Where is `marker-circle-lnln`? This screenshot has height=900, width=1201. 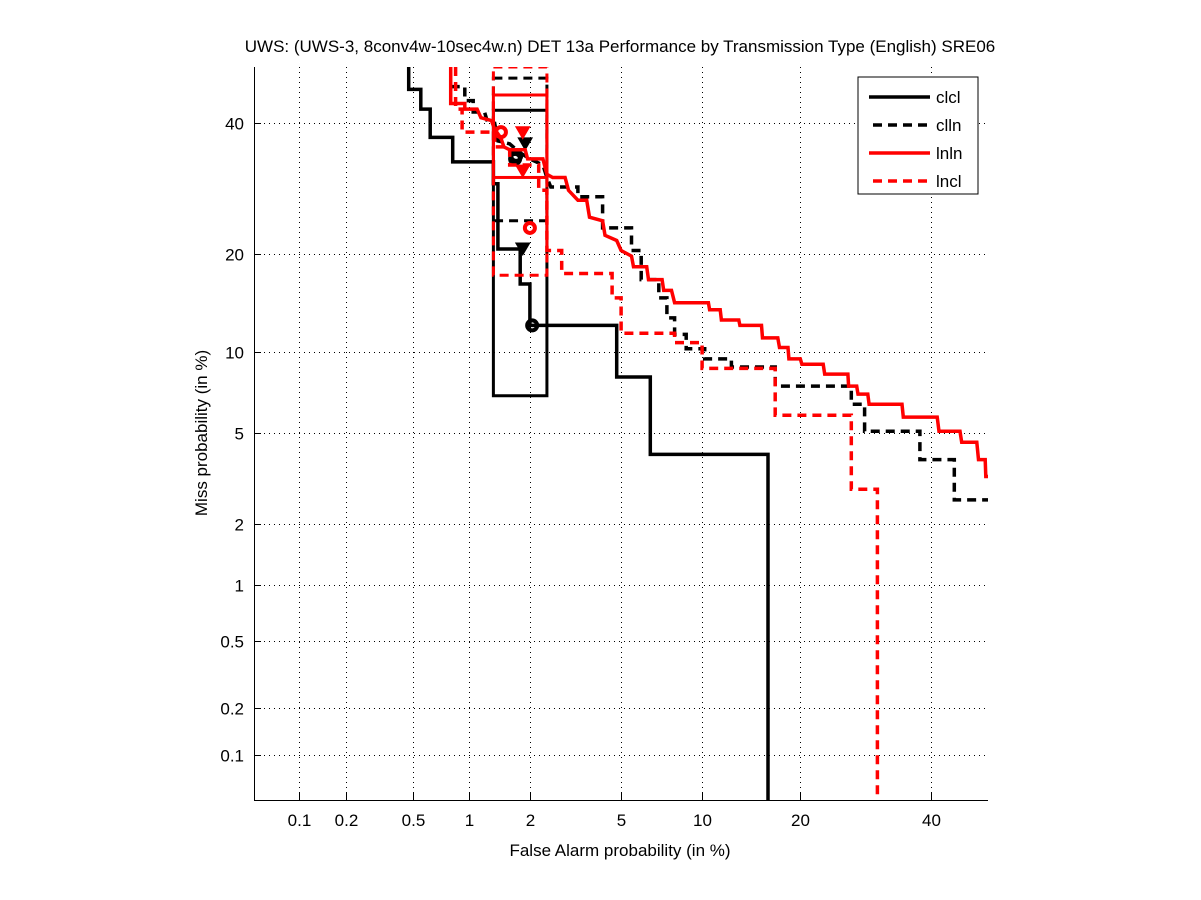 marker-circle-lnln is located at coordinates (500, 132).